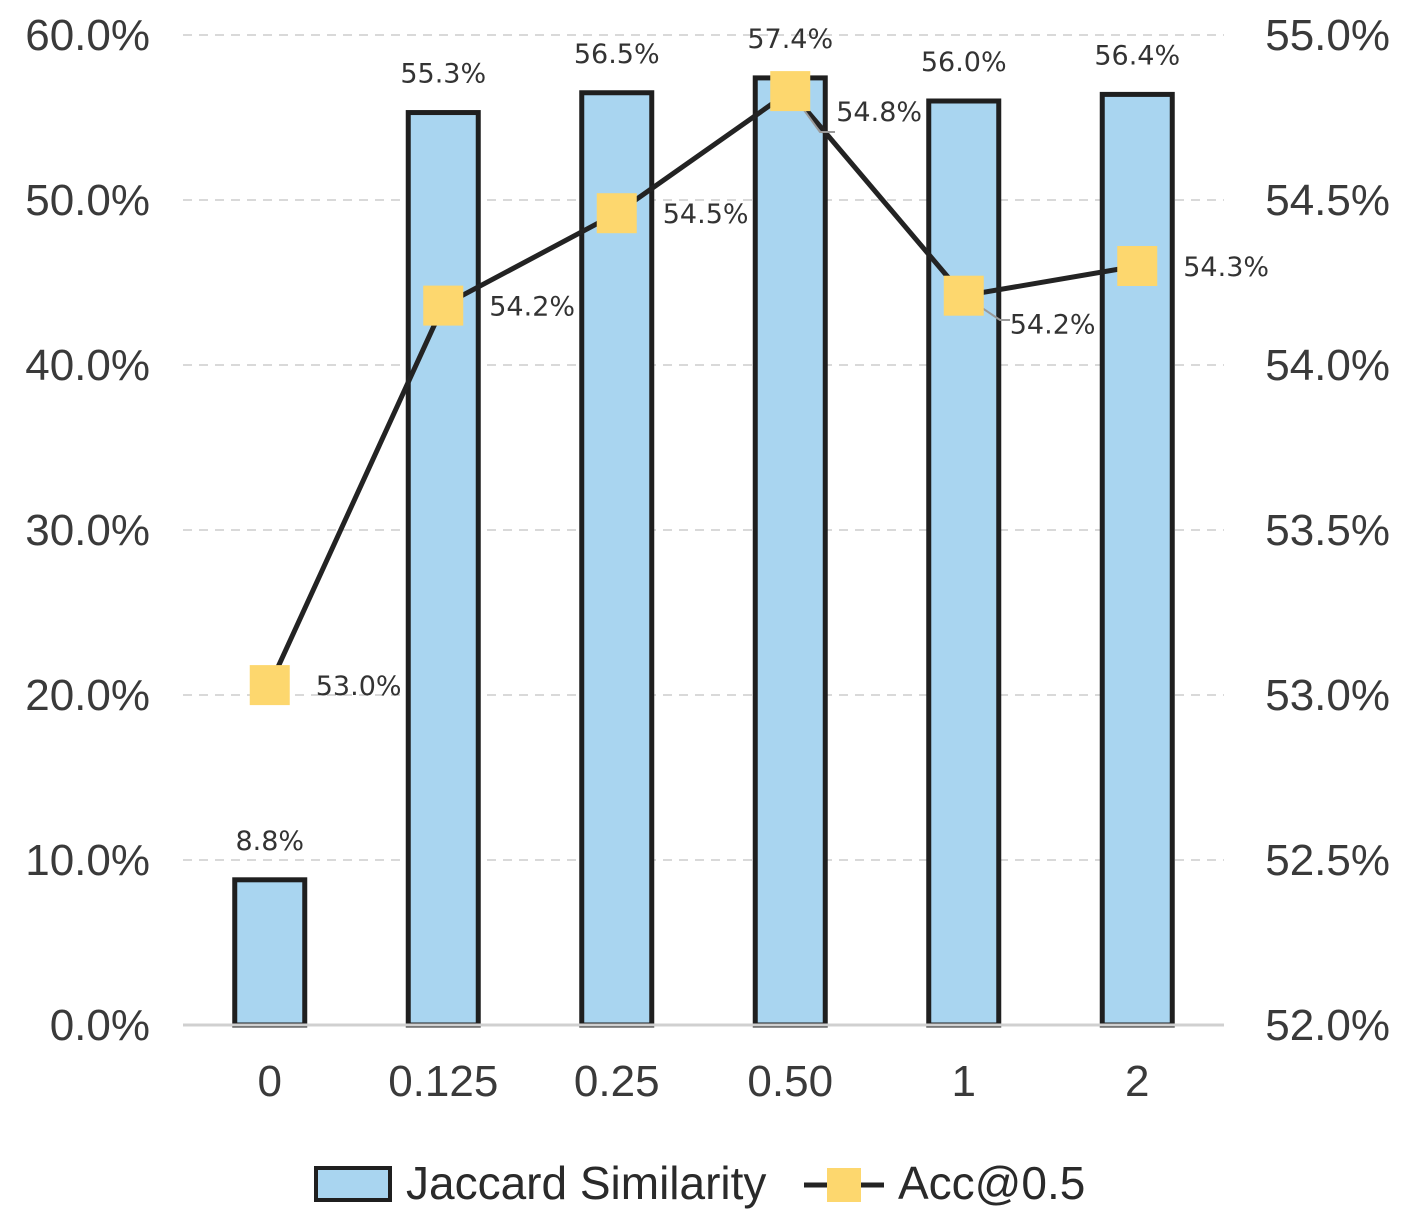 The height and width of the screenshot is (1216, 1410). What do you see at coordinates (617, 1081) in the screenshot?
I see `x-axis-tick-label: 0.25` at bounding box center [617, 1081].